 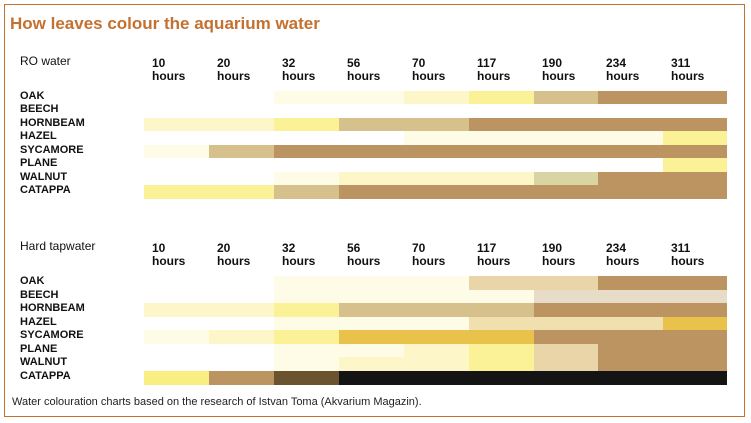 I want to click on hour-label: 10 hours, so click(x=168, y=70).